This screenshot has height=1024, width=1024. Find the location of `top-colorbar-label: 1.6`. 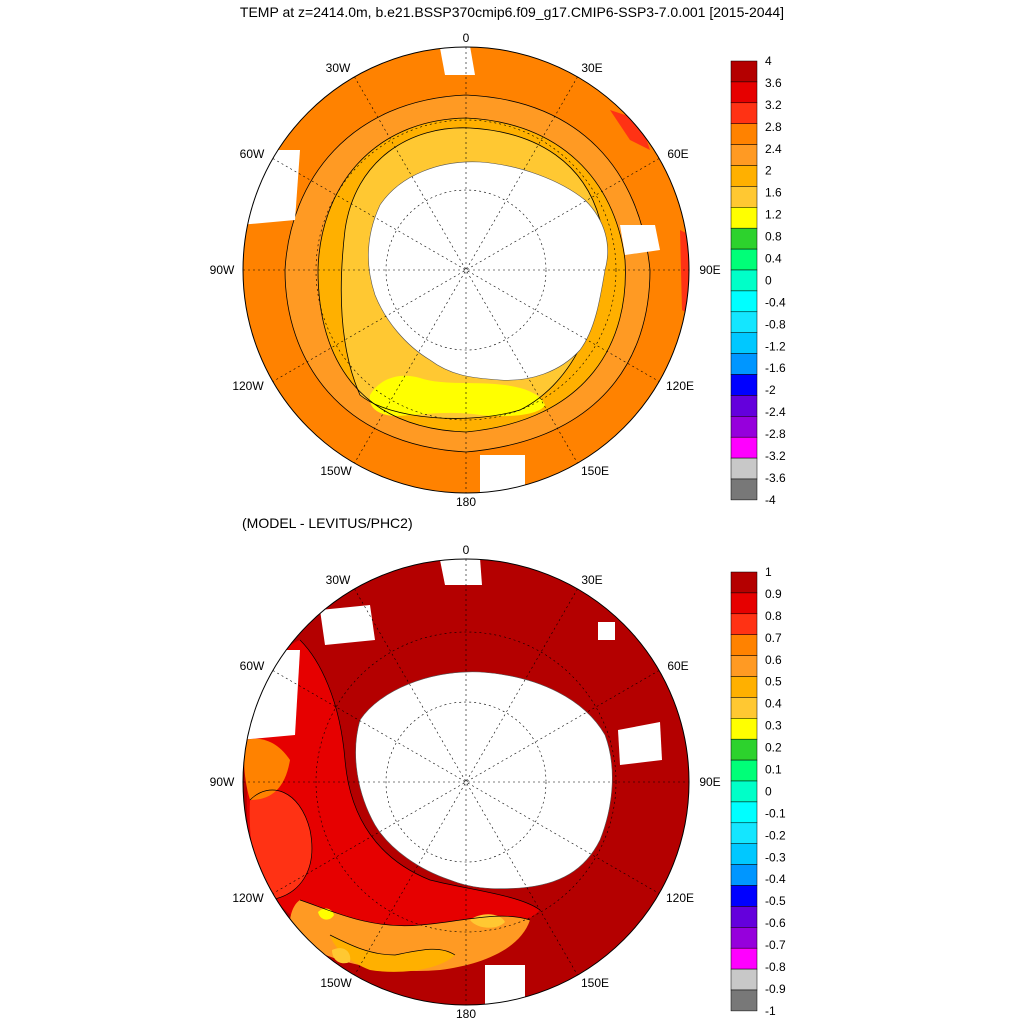

top-colorbar-label: 1.6 is located at coordinates (773, 193).